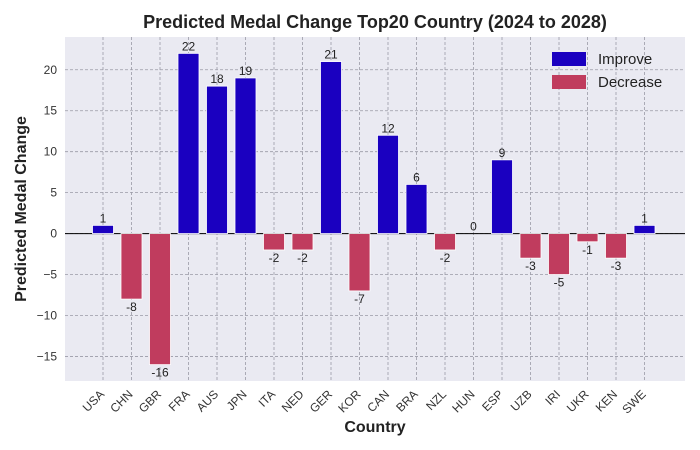  Describe the element at coordinates (53, 234) in the screenshot. I see `y-tick-label: 0` at that location.